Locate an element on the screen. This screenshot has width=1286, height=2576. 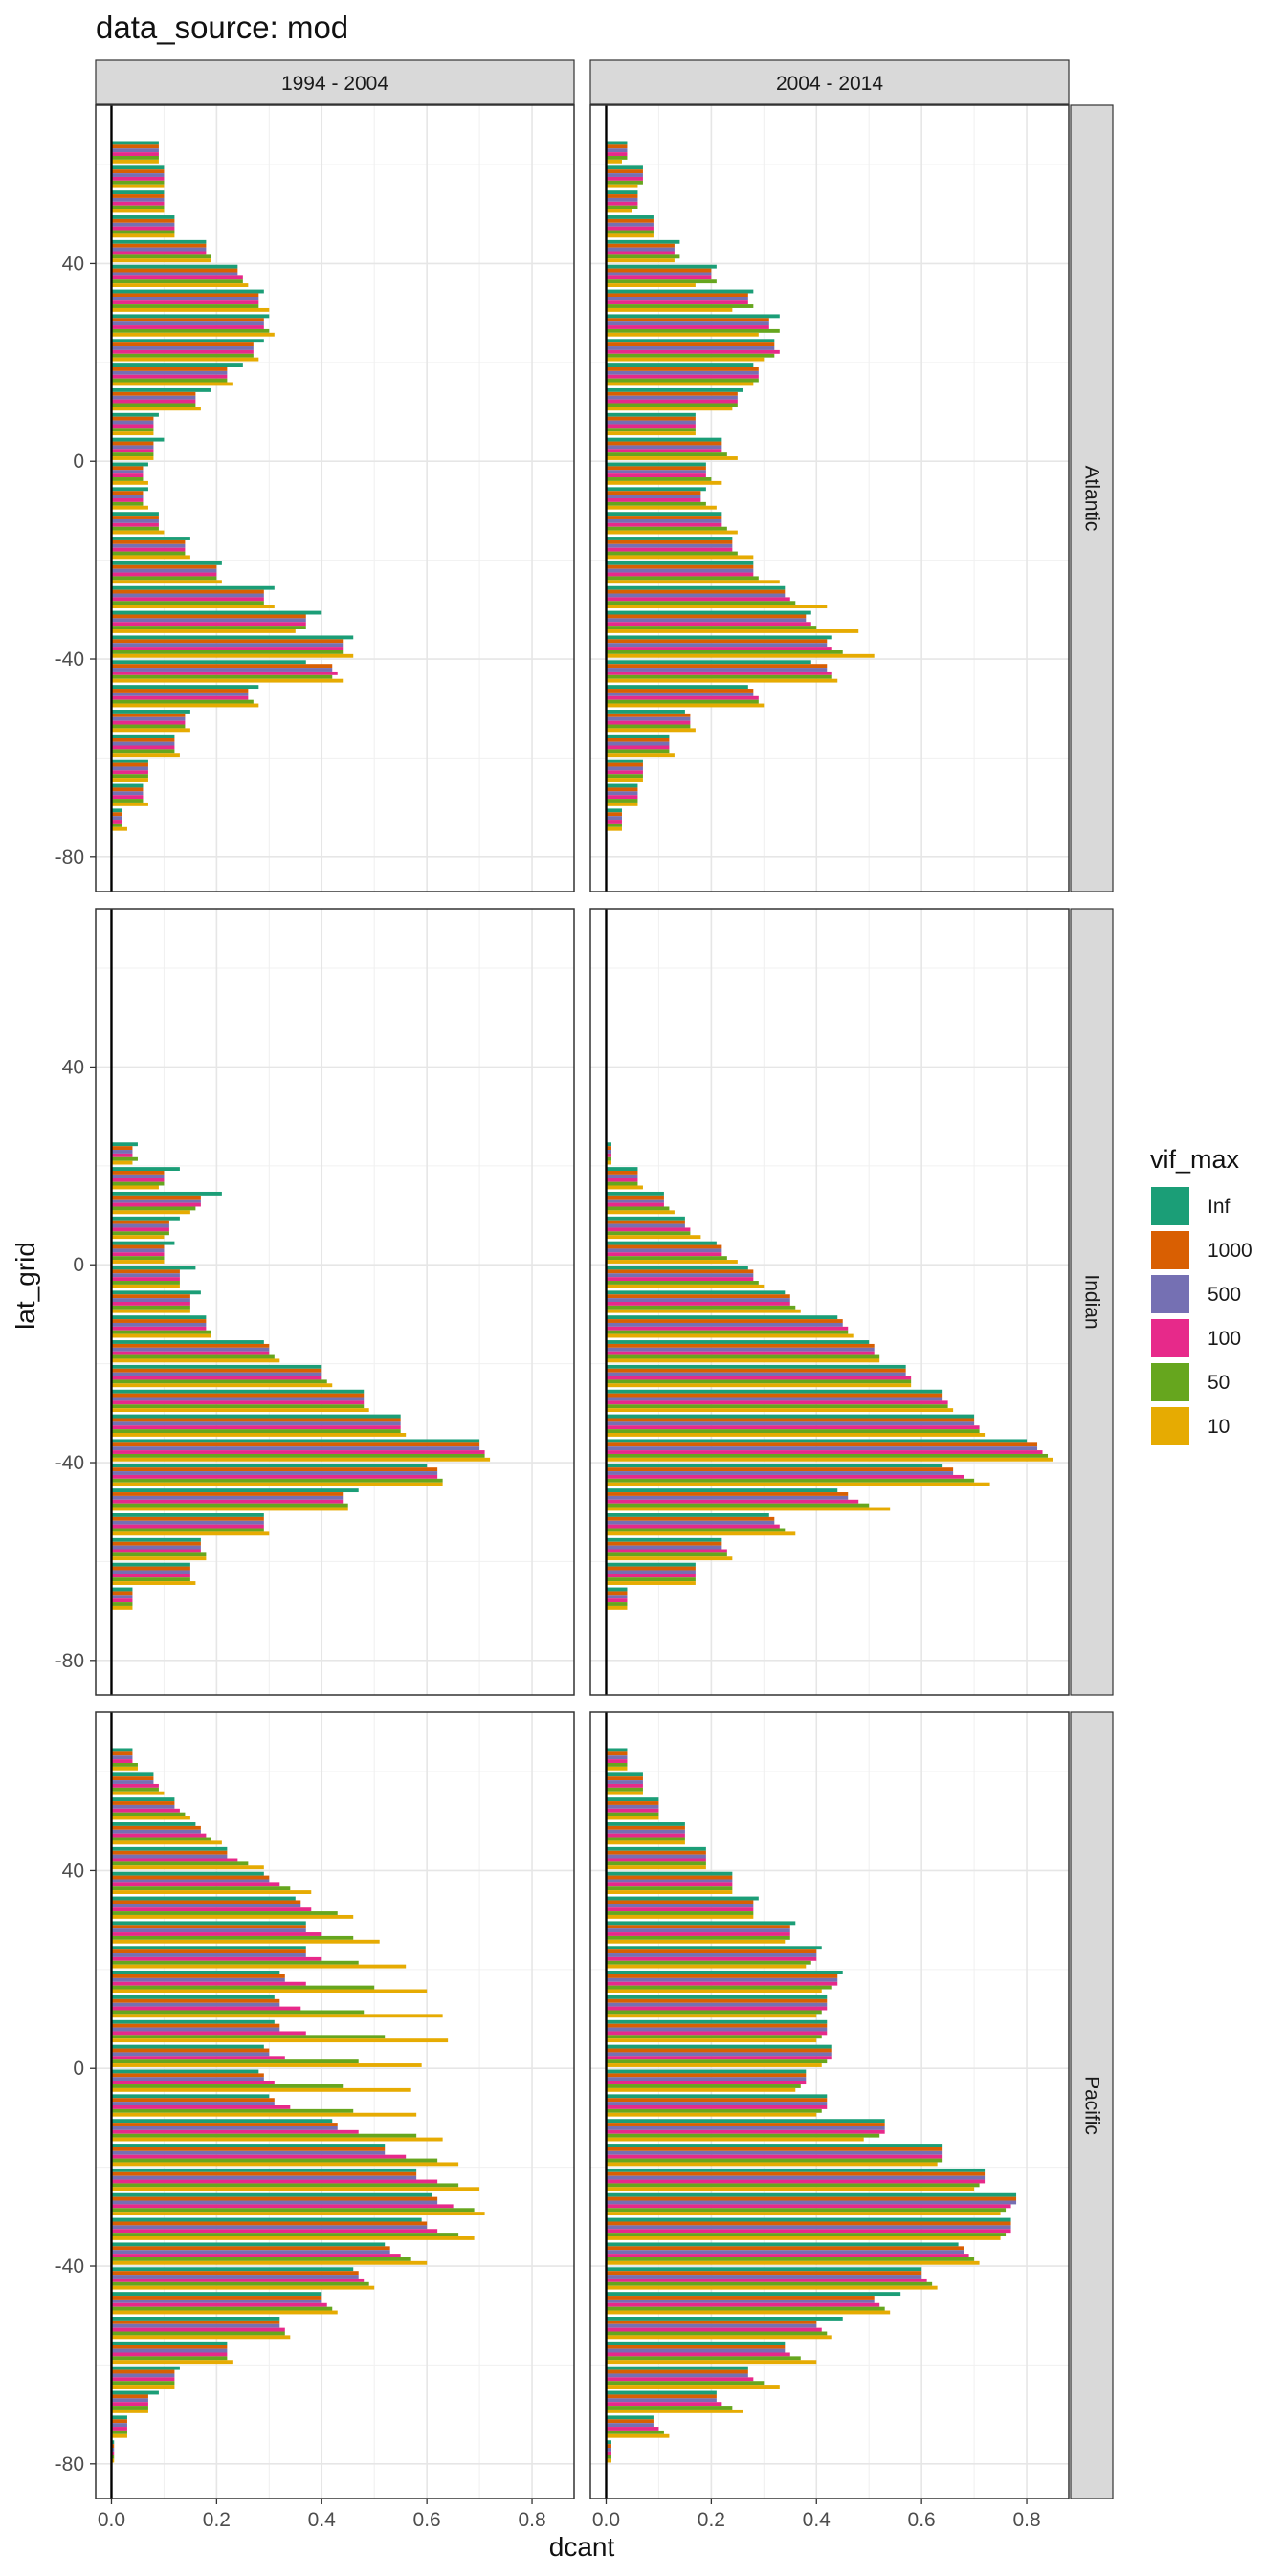
facet-panel: 0.0 0.2 0.4 0.6 0.8 is located at coordinates (830, 2121).